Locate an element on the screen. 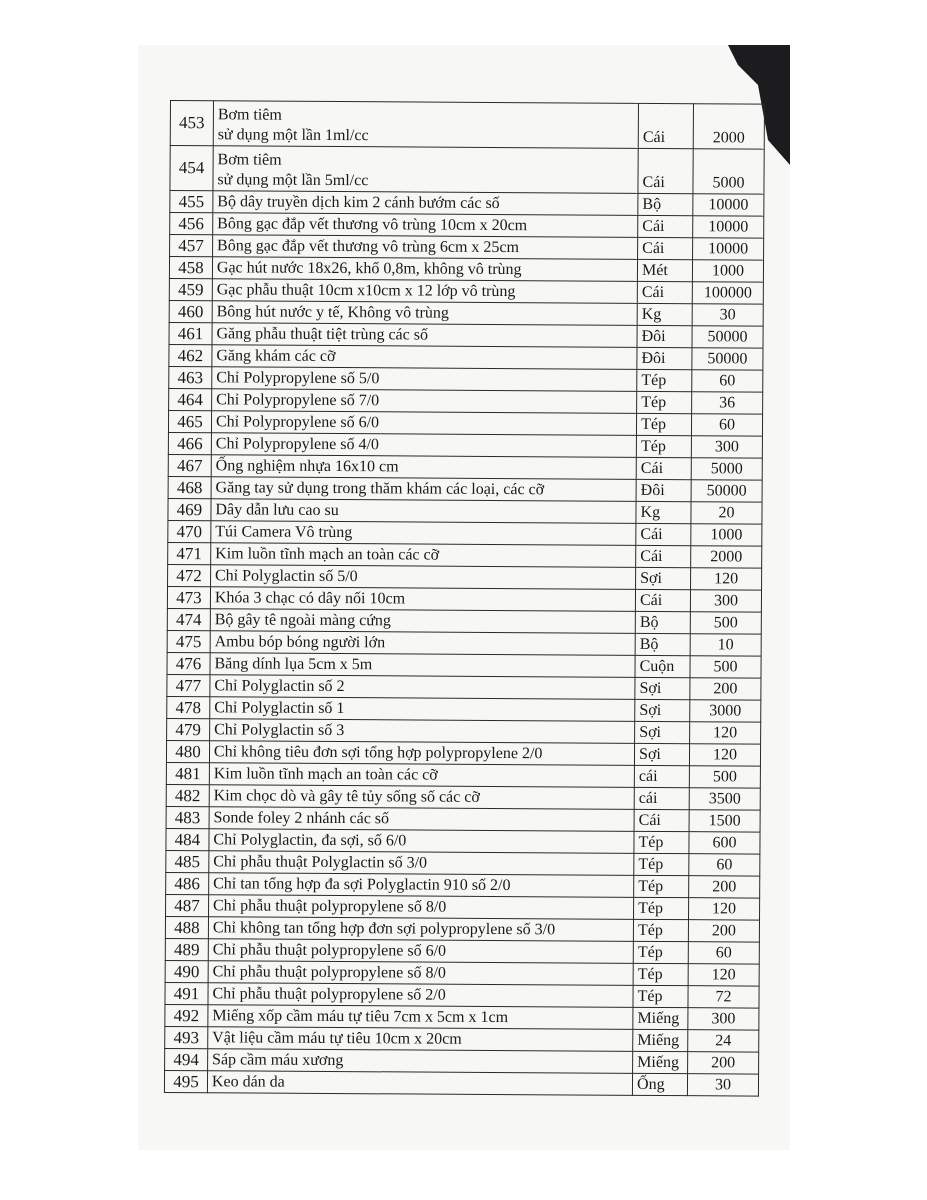 This screenshot has height=1200, width=927. unit: Kg is located at coordinates (665, 314).